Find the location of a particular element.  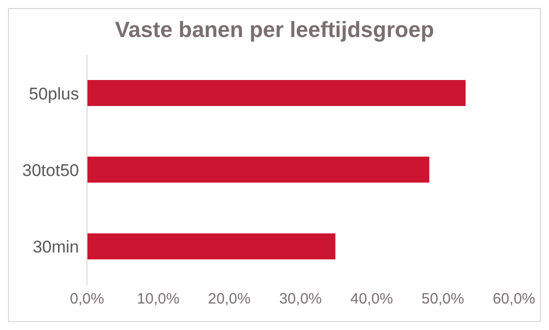

y-tick-label: 50plus is located at coordinates (53, 94).